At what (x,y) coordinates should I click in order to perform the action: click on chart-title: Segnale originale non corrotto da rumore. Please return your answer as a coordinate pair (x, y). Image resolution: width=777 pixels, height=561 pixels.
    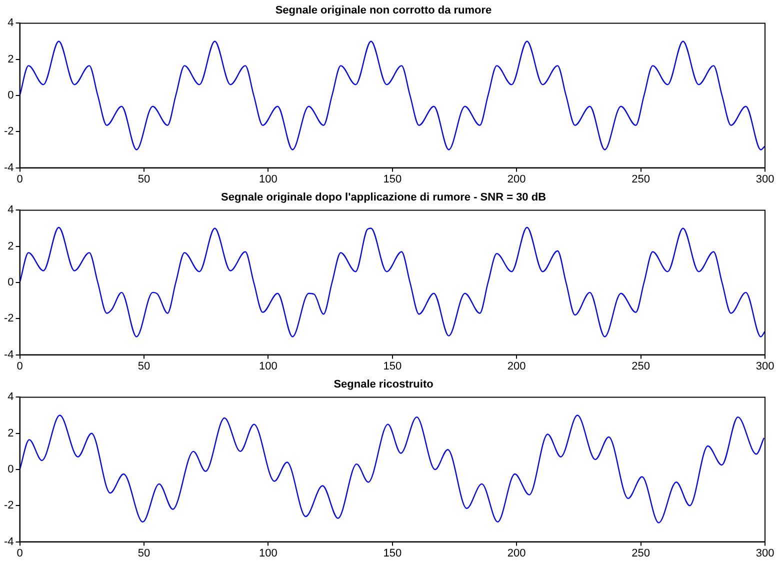
    Looking at the image, I should click on (383, 10).